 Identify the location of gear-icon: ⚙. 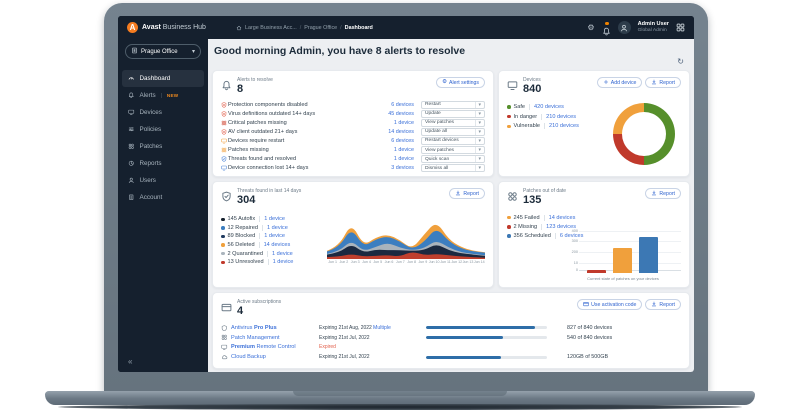
(591, 27).